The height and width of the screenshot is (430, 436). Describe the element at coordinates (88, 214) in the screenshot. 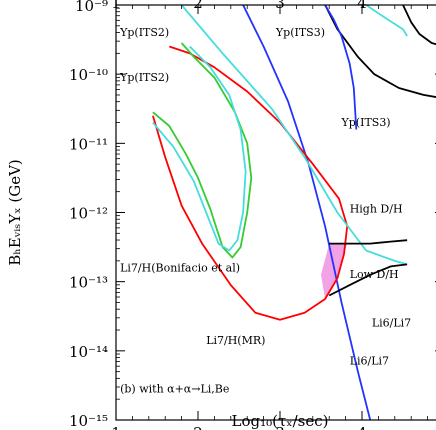

I see `y-tick-label-left: 10⁻¹²` at that location.